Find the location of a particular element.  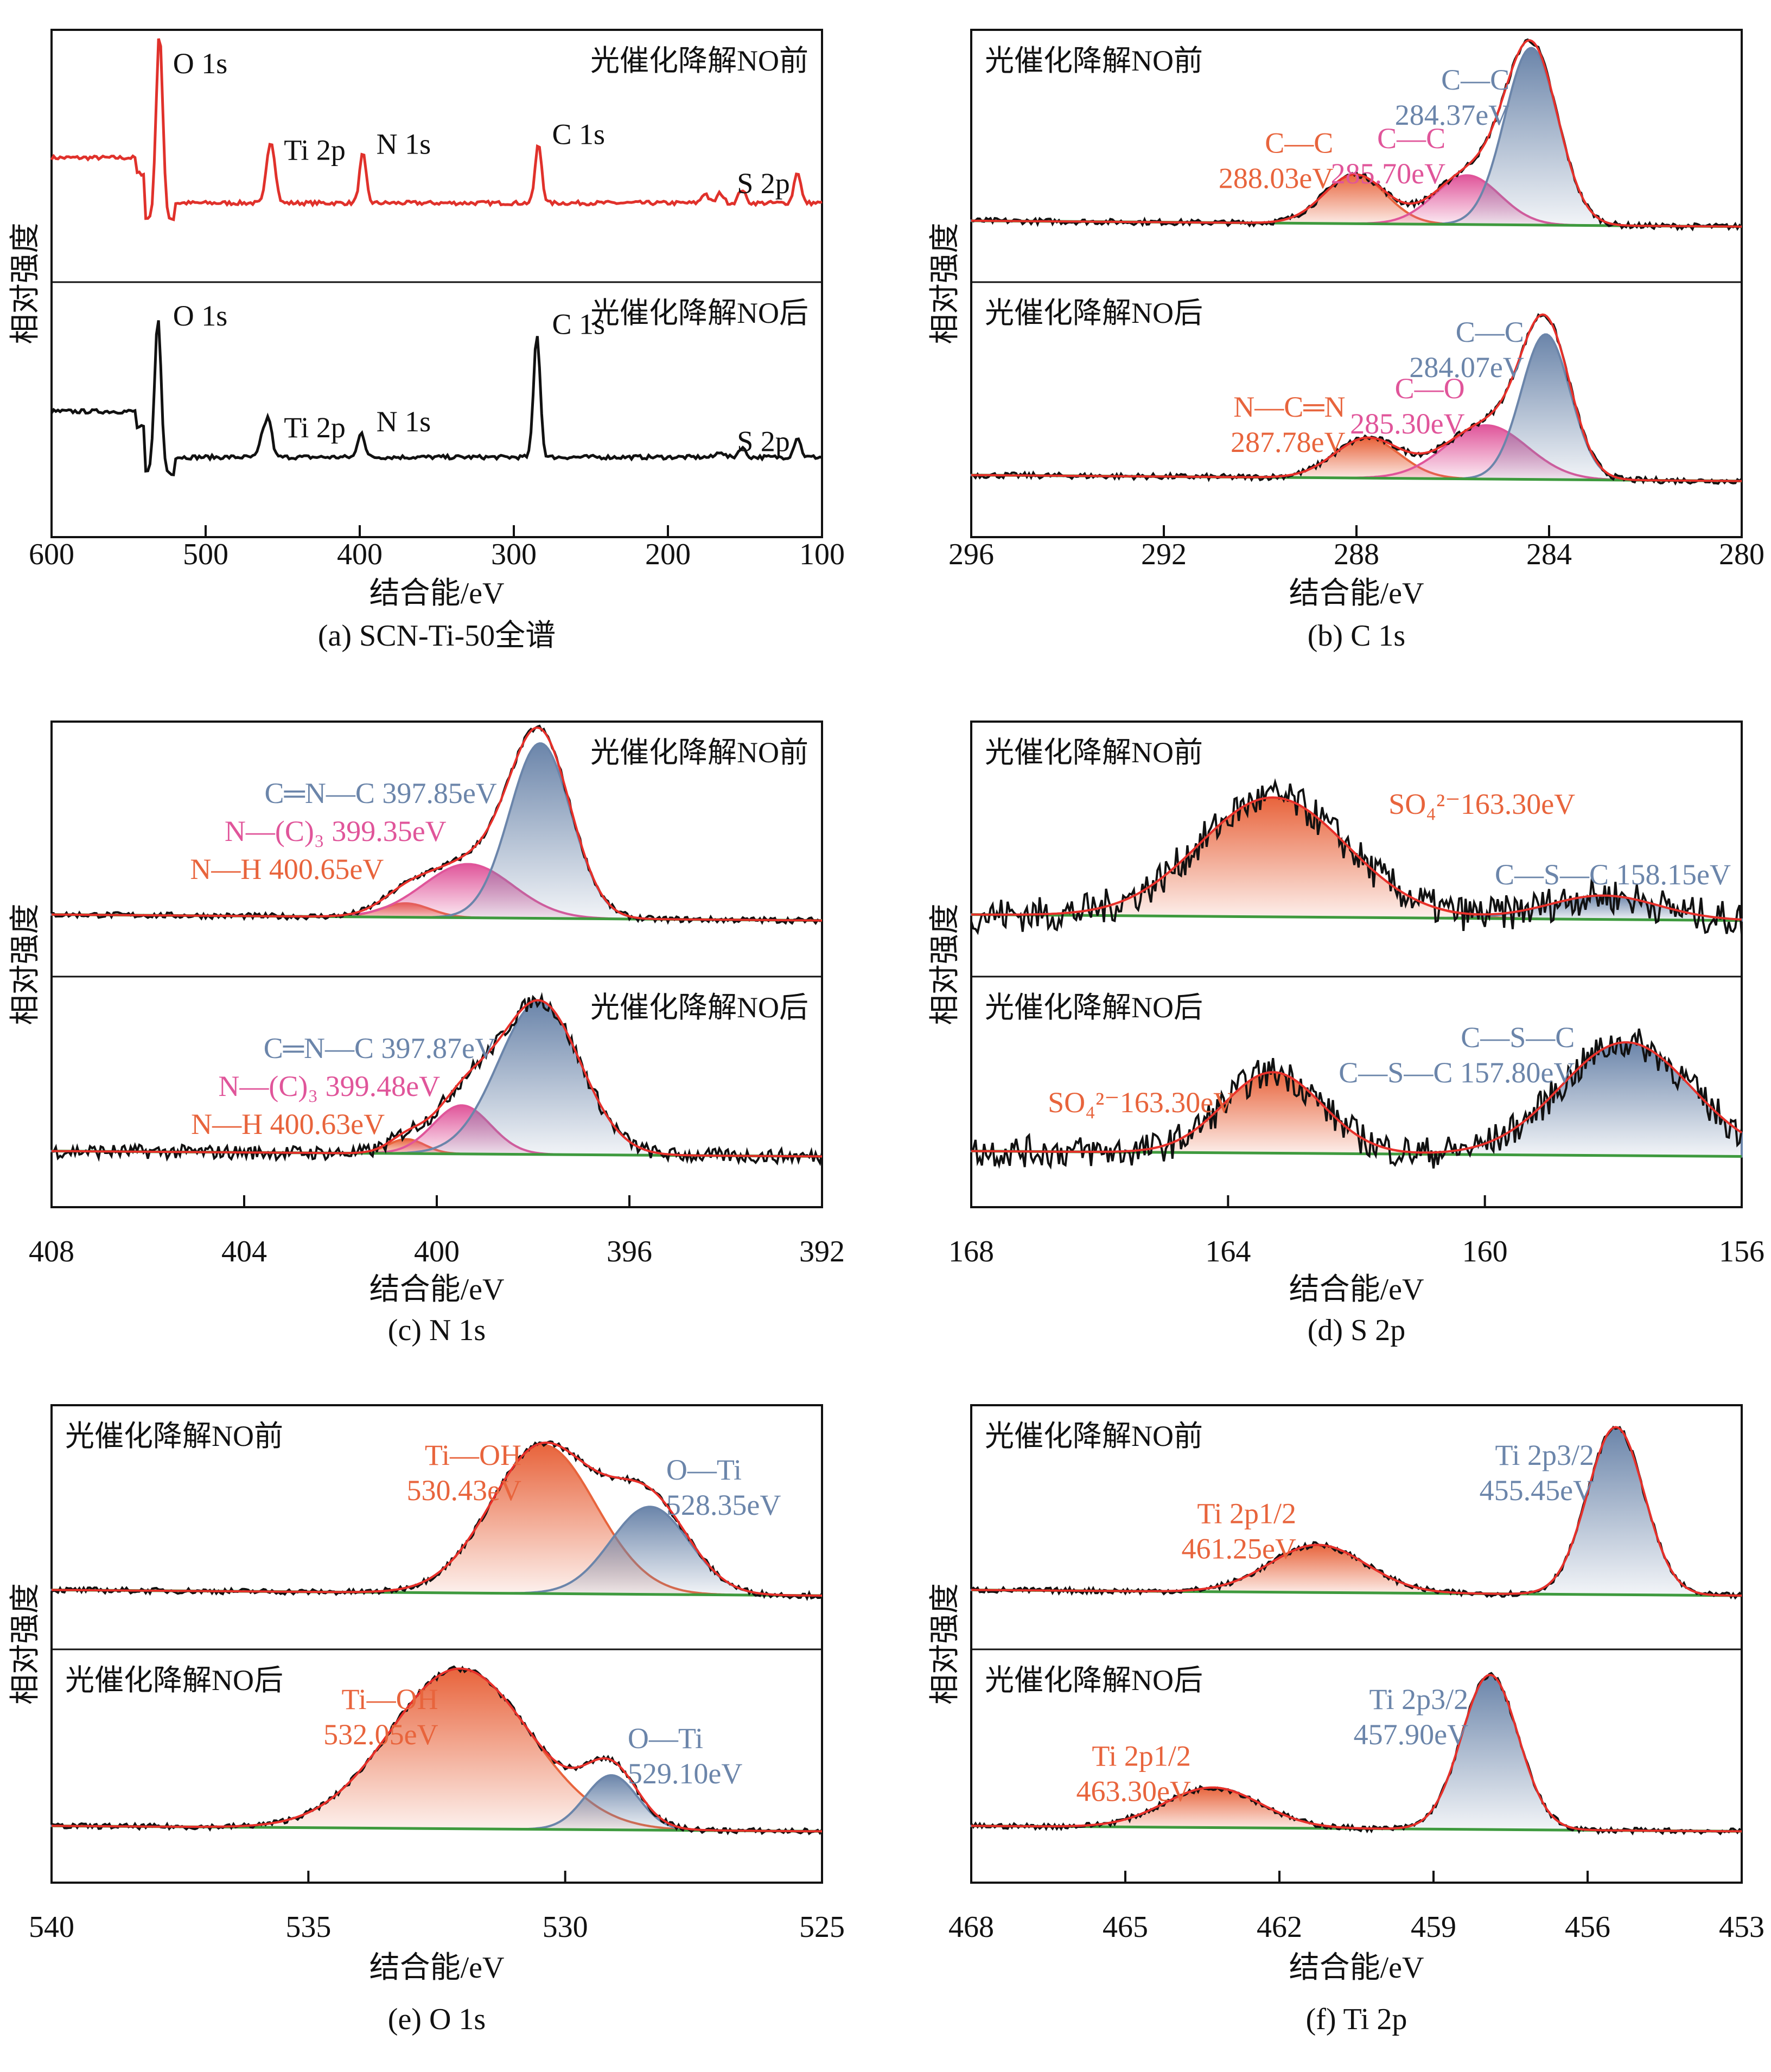

peak-label: C═N—C 397.85eV is located at coordinates (381, 793).